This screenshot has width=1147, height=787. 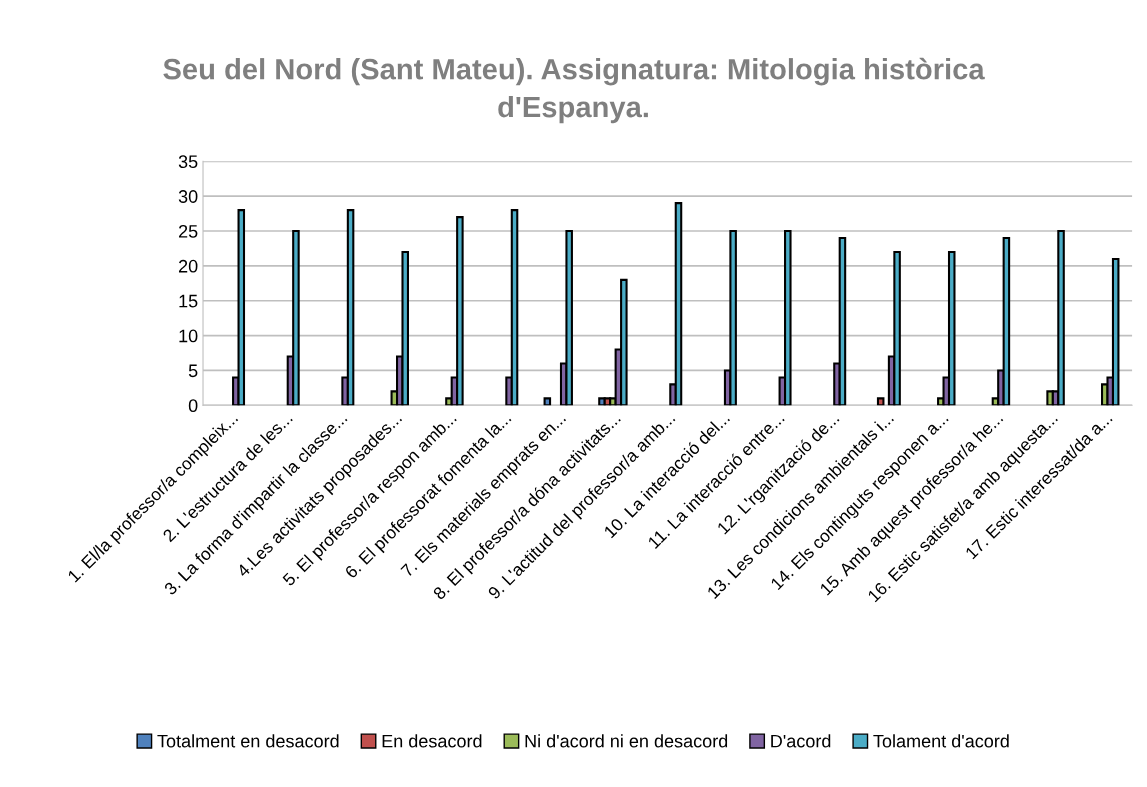 What do you see at coordinates (188, 266) in the screenshot?
I see `y-tick-label: 20` at bounding box center [188, 266].